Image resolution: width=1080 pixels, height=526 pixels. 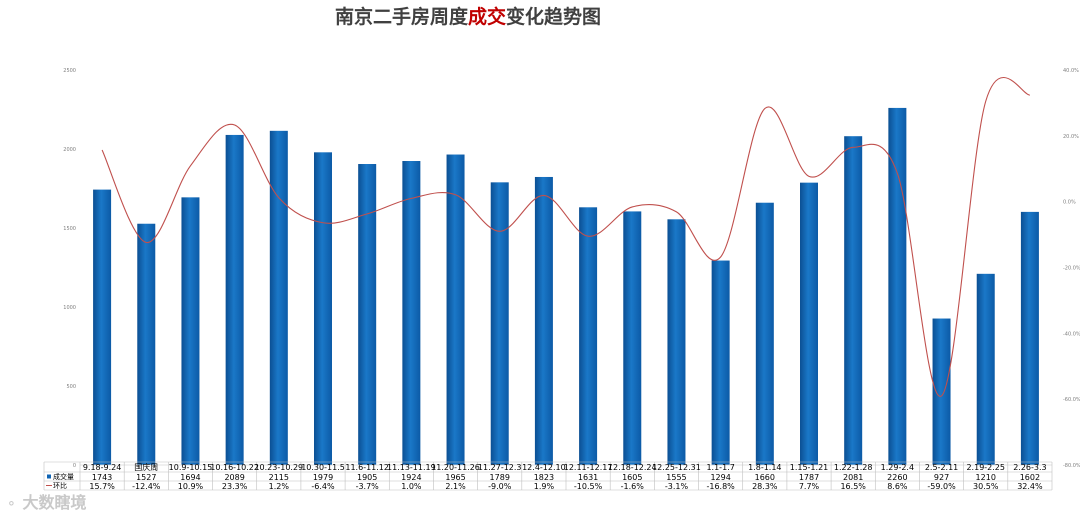 What do you see at coordinates (500, 477) in the screenshot?
I see `bar-value-label: 1789` at bounding box center [500, 477].